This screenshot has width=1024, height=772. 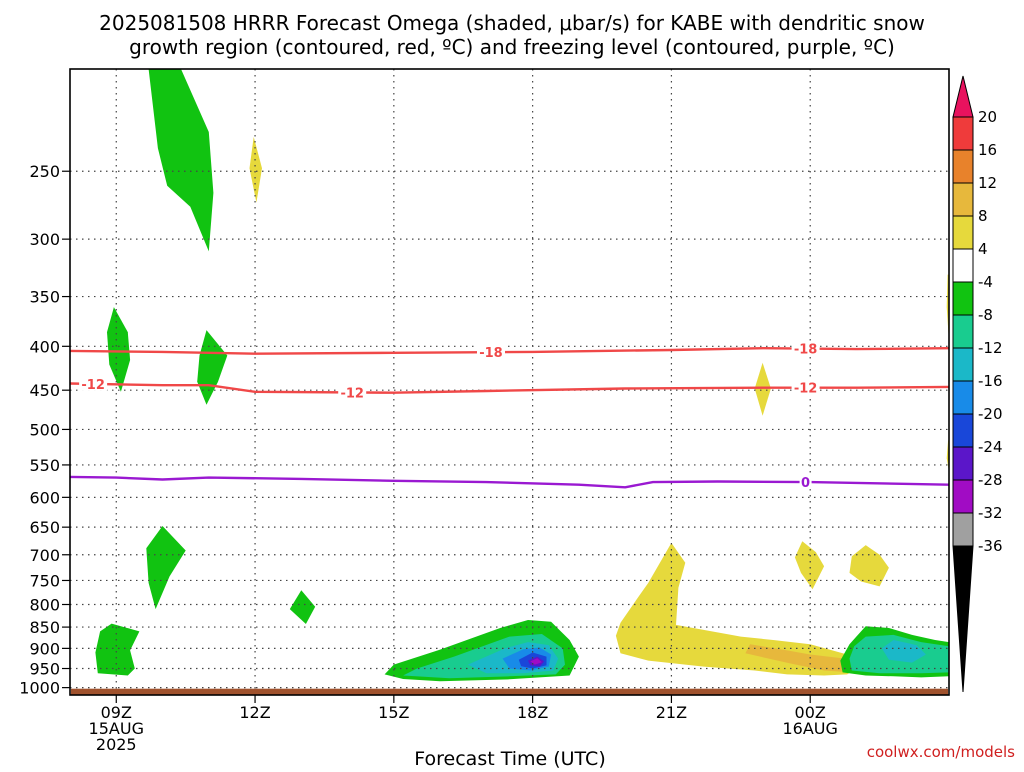 I want to click on colorbar-label-1: 16, so click(x=987, y=150).